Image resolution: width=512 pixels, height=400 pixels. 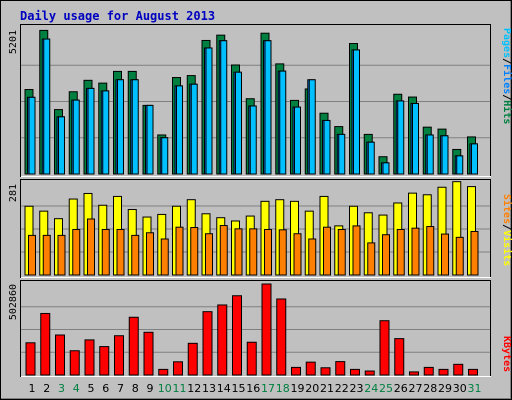 I want to click on legend-files: Files, so click(x=506, y=79).